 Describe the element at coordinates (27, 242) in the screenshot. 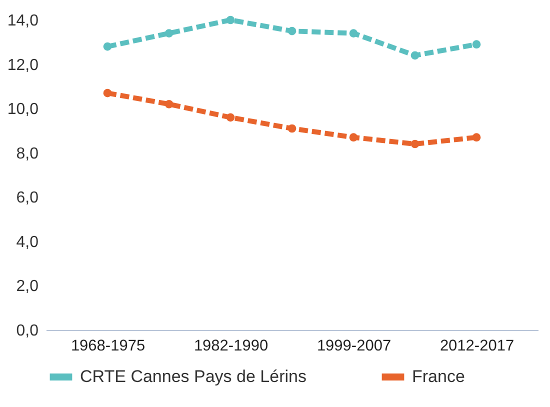

I see `y-tick-label: 4,0` at that location.